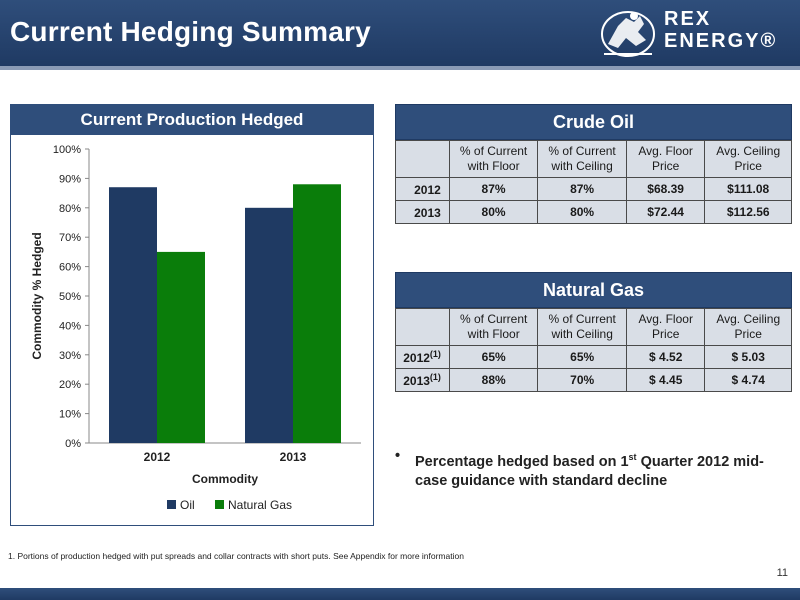 The width and height of the screenshot is (800, 600). I want to click on logo-text-energy: ENERGY®, so click(721, 41).